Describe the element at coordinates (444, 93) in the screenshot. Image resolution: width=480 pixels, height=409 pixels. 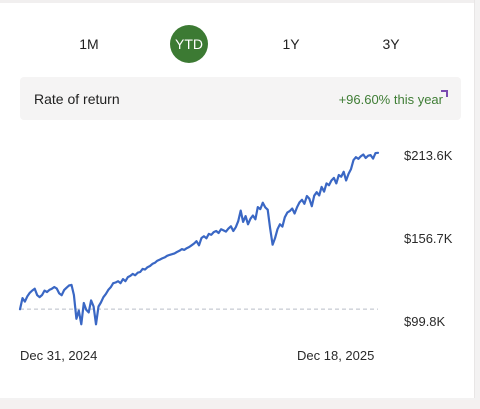
I see `expand-corner-icon` at that location.